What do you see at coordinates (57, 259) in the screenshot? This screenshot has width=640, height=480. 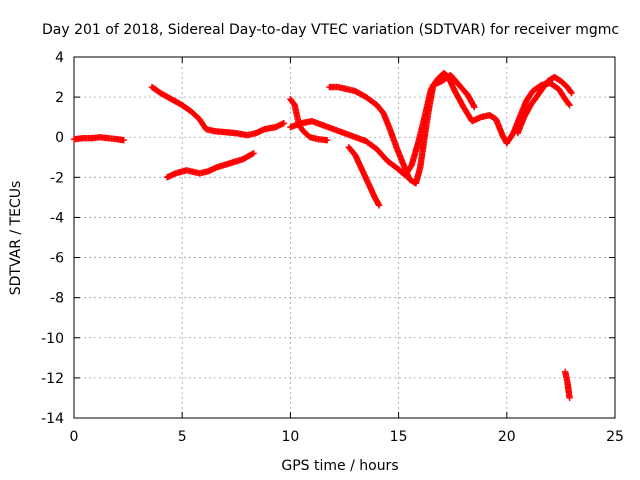 I see `y-tick-label: -6` at bounding box center [57, 259].